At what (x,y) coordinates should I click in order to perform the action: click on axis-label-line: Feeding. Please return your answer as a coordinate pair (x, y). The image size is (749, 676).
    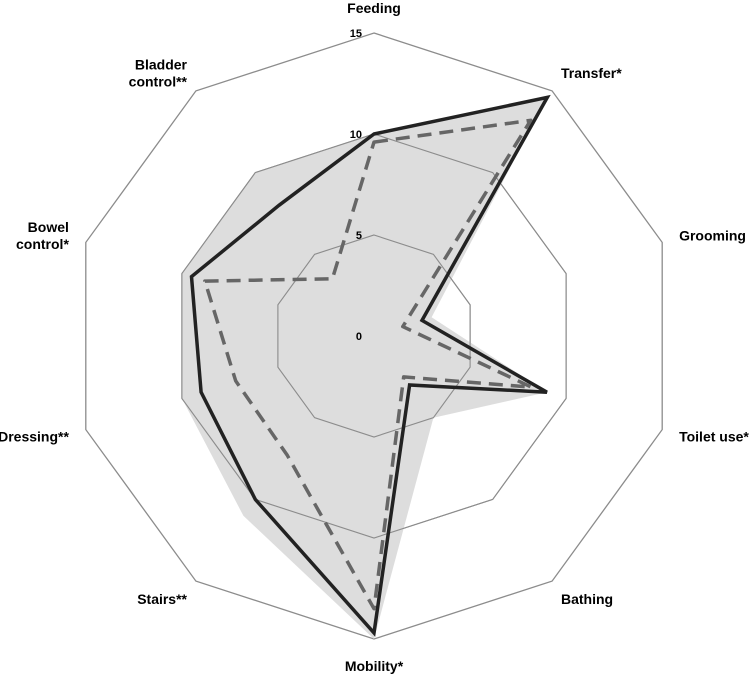
    Looking at the image, I should click on (374, 8).